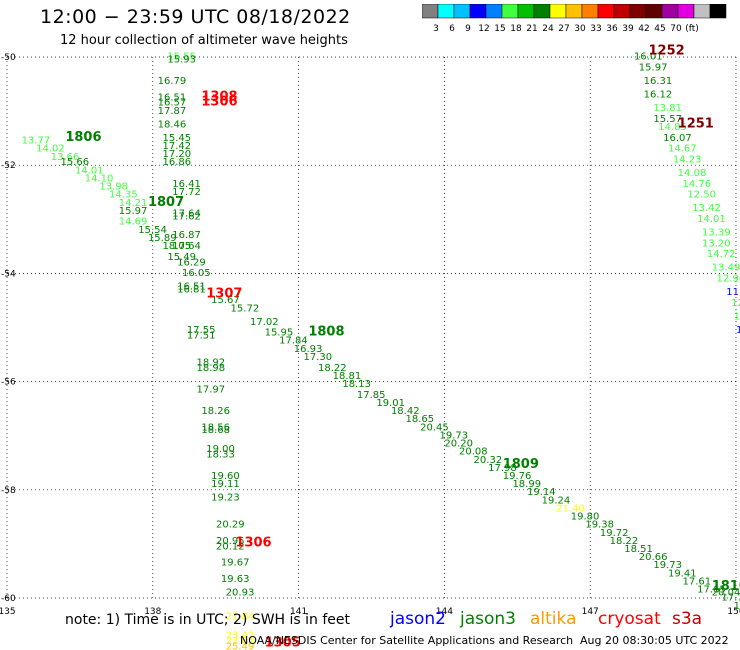 Image resolution: width=740 pixels, height=650 pixels. I want to click on wave-height-value: 14.69, so click(133, 222).